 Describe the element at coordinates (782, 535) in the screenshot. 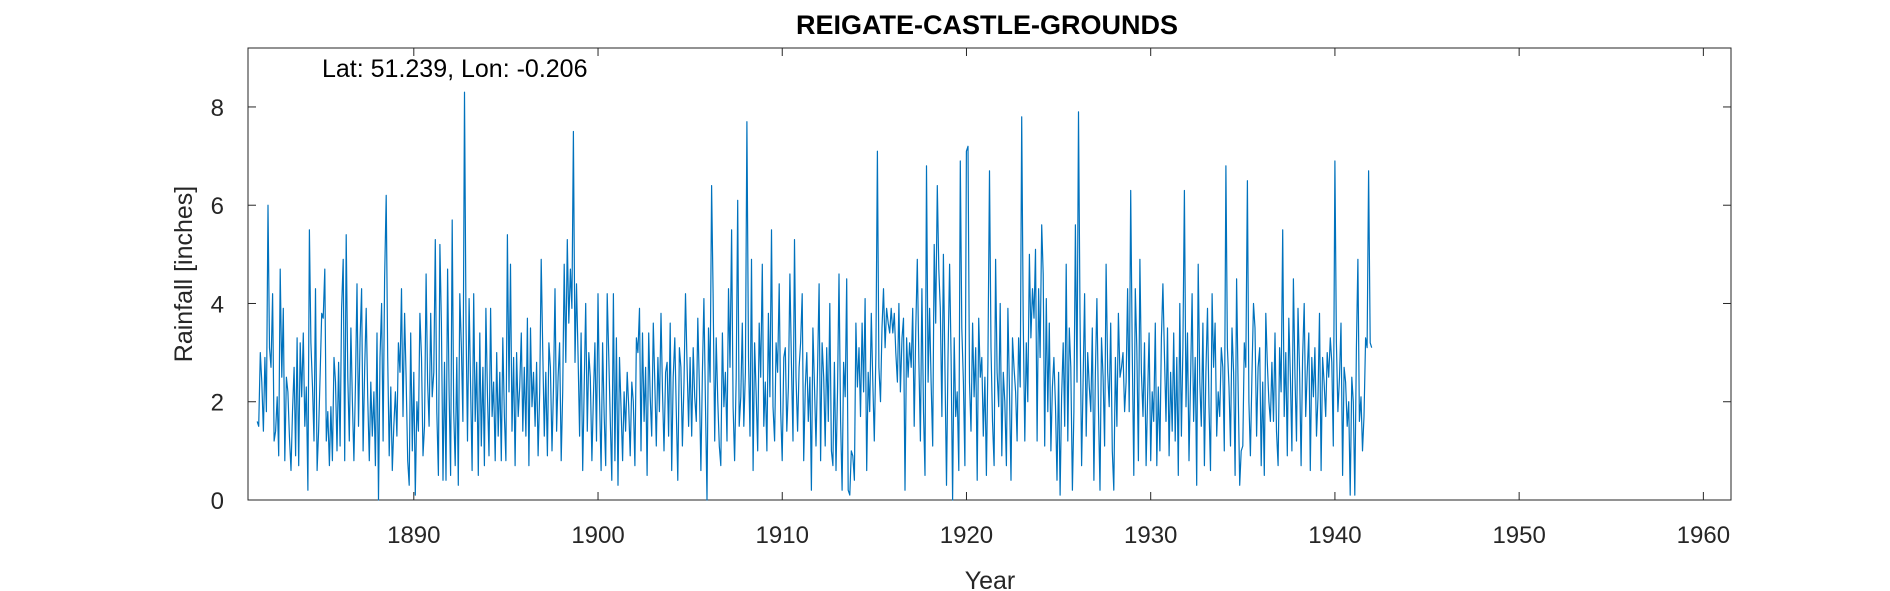

I see `x-tick-label: 1910` at that location.